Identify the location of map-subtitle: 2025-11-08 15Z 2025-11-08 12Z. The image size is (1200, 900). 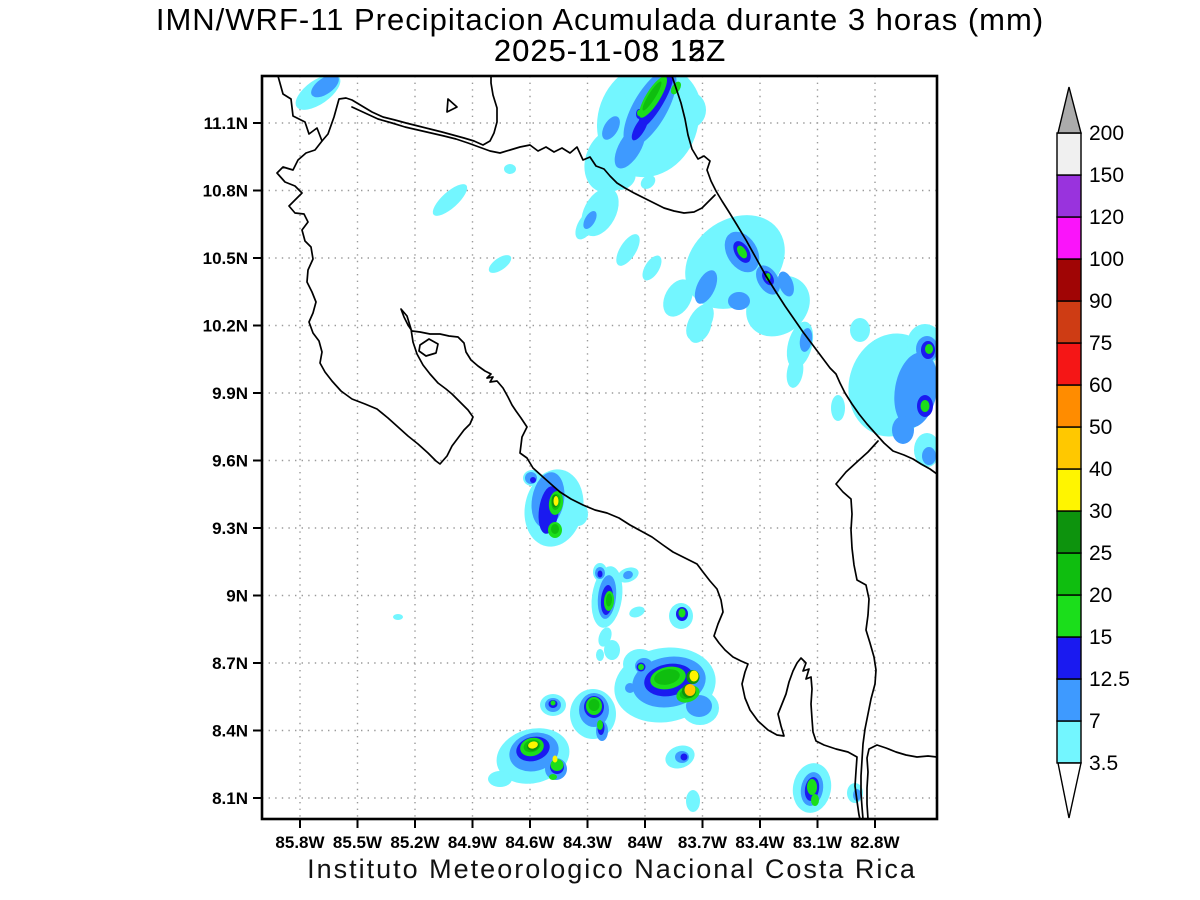
(605, 50).